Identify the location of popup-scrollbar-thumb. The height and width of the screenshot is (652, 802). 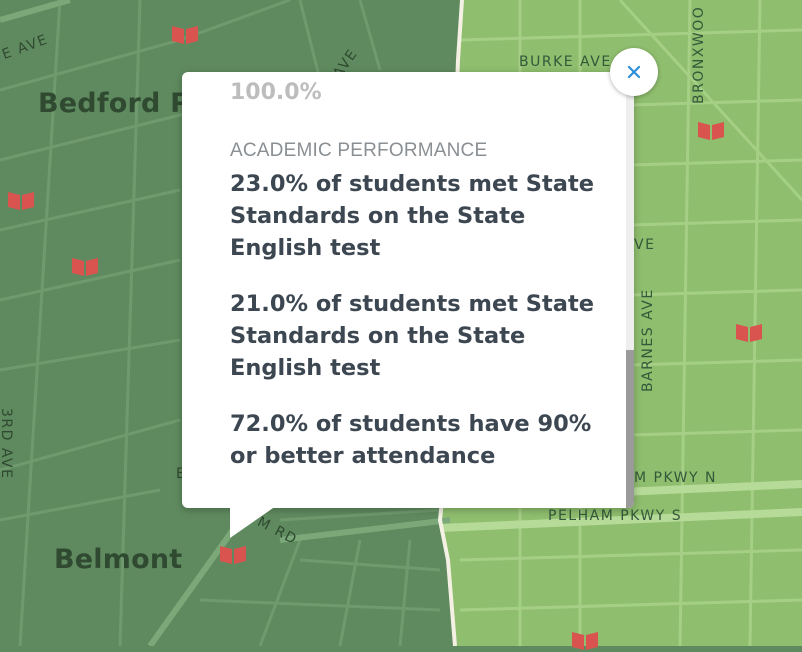
(630, 429).